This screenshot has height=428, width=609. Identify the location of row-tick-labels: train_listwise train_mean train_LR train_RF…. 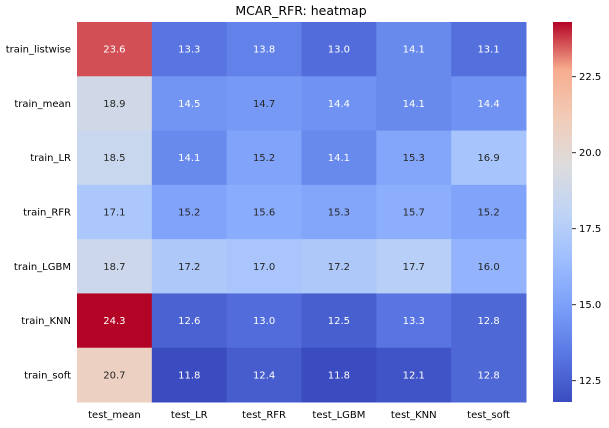
(38, 213).